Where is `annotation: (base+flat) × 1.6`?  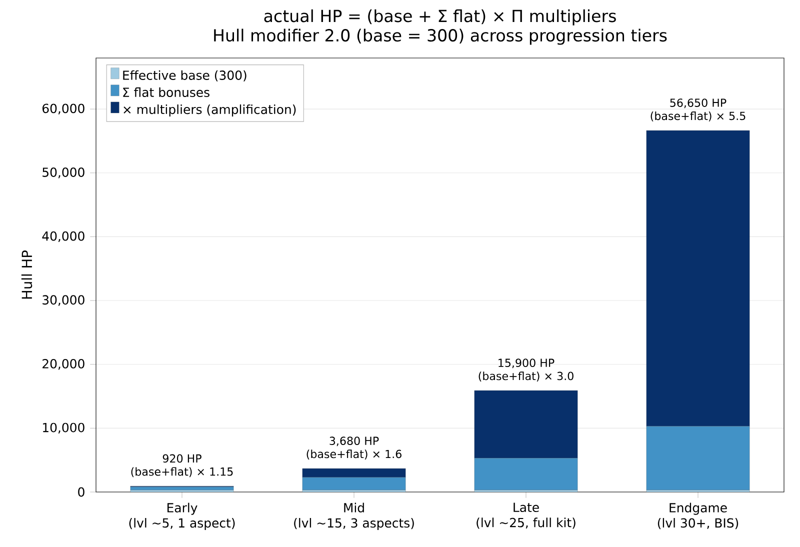
annotation: (base+flat) × 1.6 is located at coordinates (354, 455).